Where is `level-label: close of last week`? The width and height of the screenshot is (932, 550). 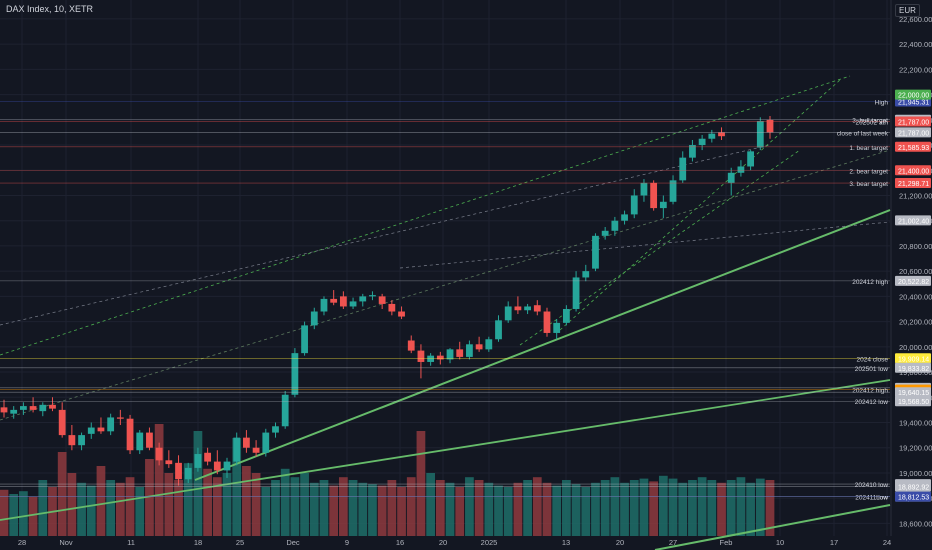 level-label: close of last week is located at coordinates (863, 133).